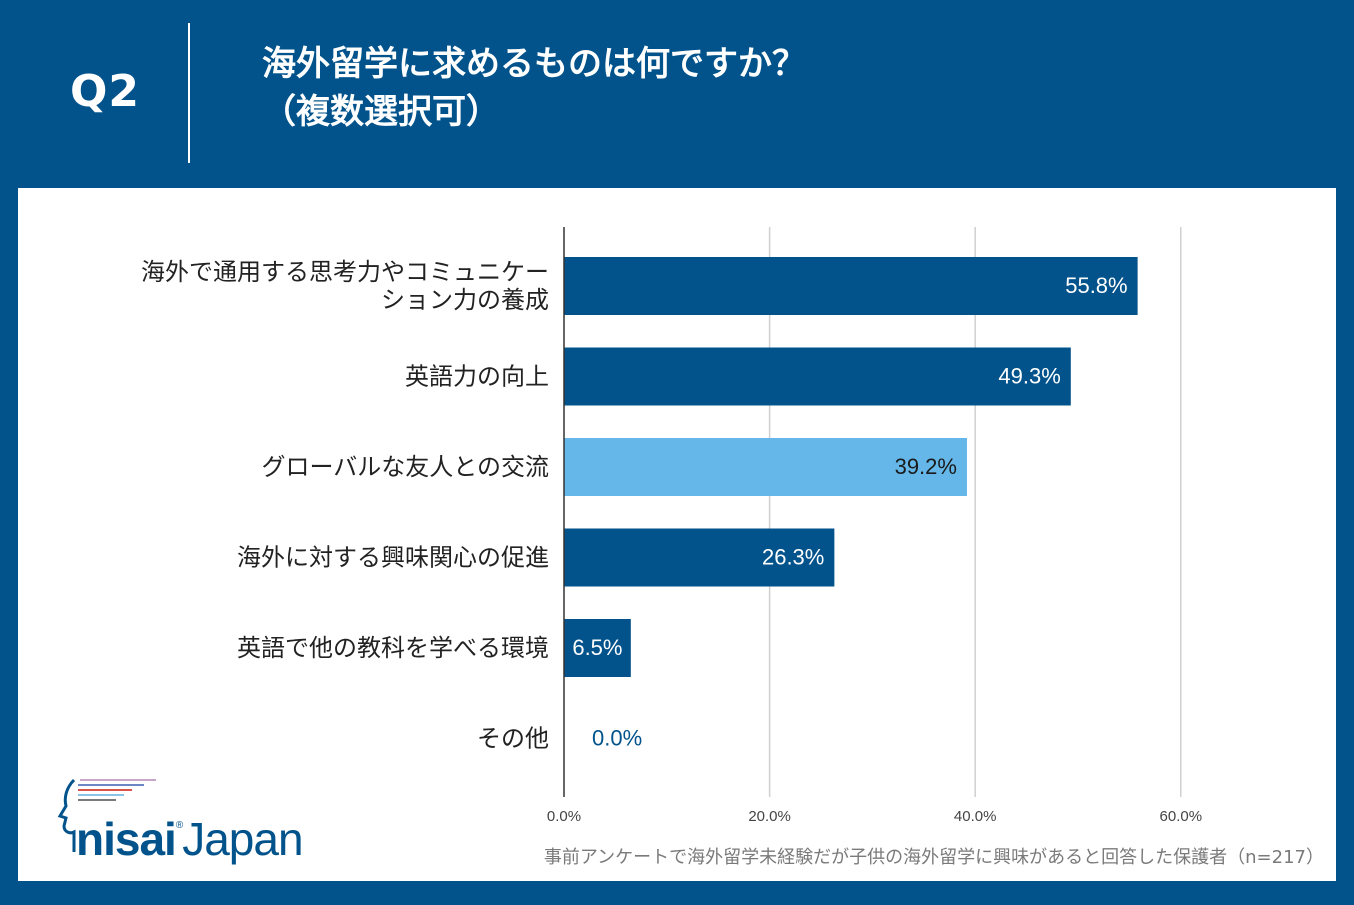 The height and width of the screenshot is (905, 1354). Describe the element at coordinates (345, 272) in the screenshot. I see `category-label: 海外で通用する思考力やコミュニケー` at that location.